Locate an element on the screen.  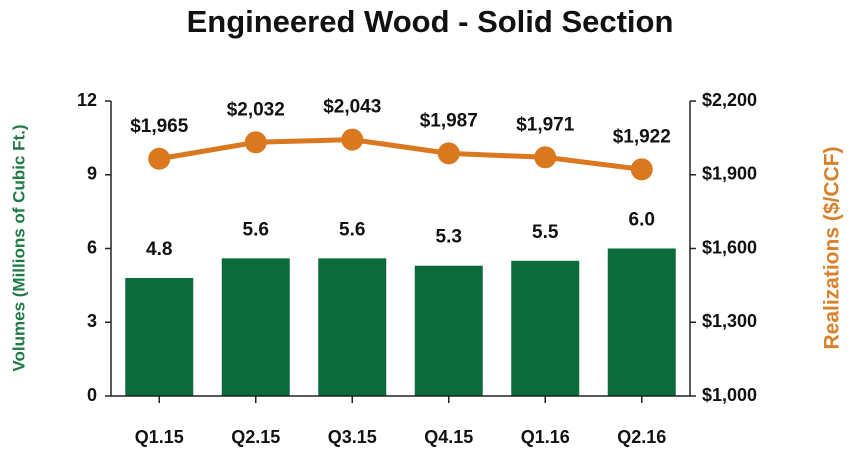
x-tick-label: Q4.15 is located at coordinates (448, 437).